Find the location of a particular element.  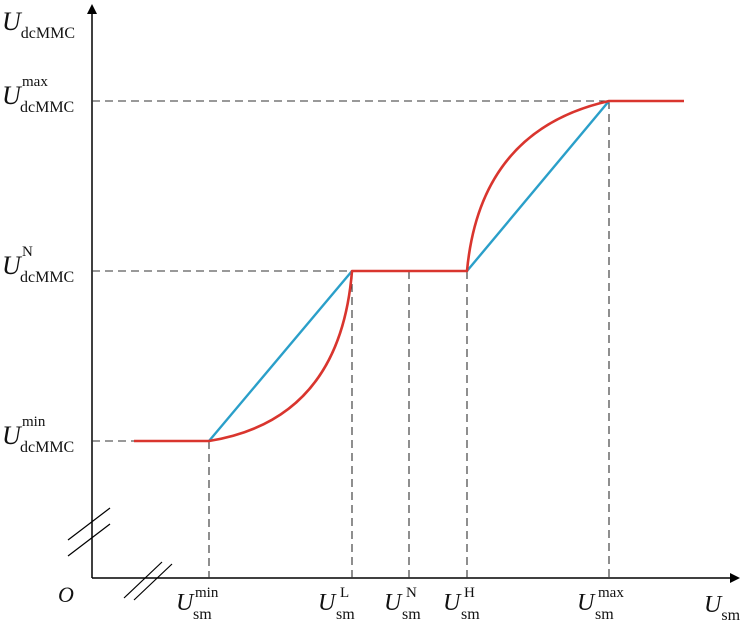

x-axis-break-mark is located at coordinates (148, 581).